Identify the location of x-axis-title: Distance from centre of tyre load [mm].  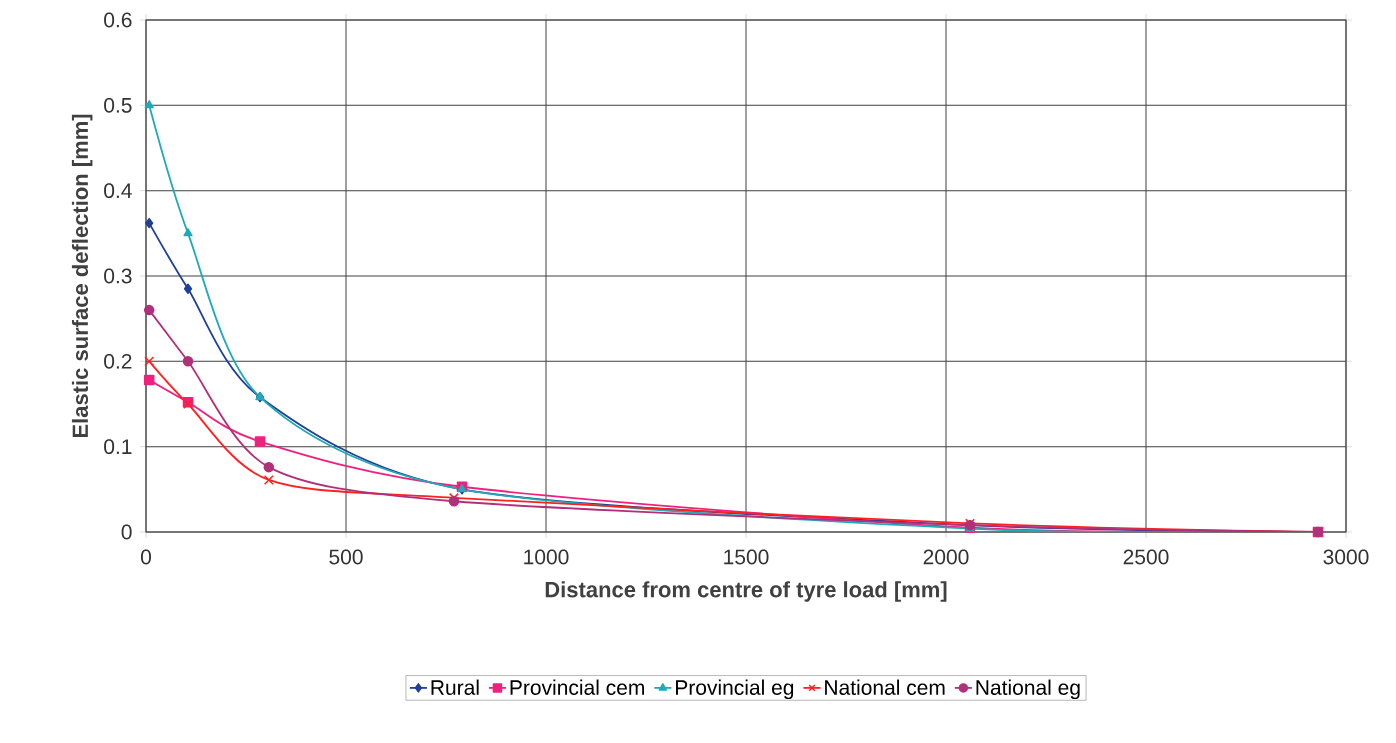
(746, 591).